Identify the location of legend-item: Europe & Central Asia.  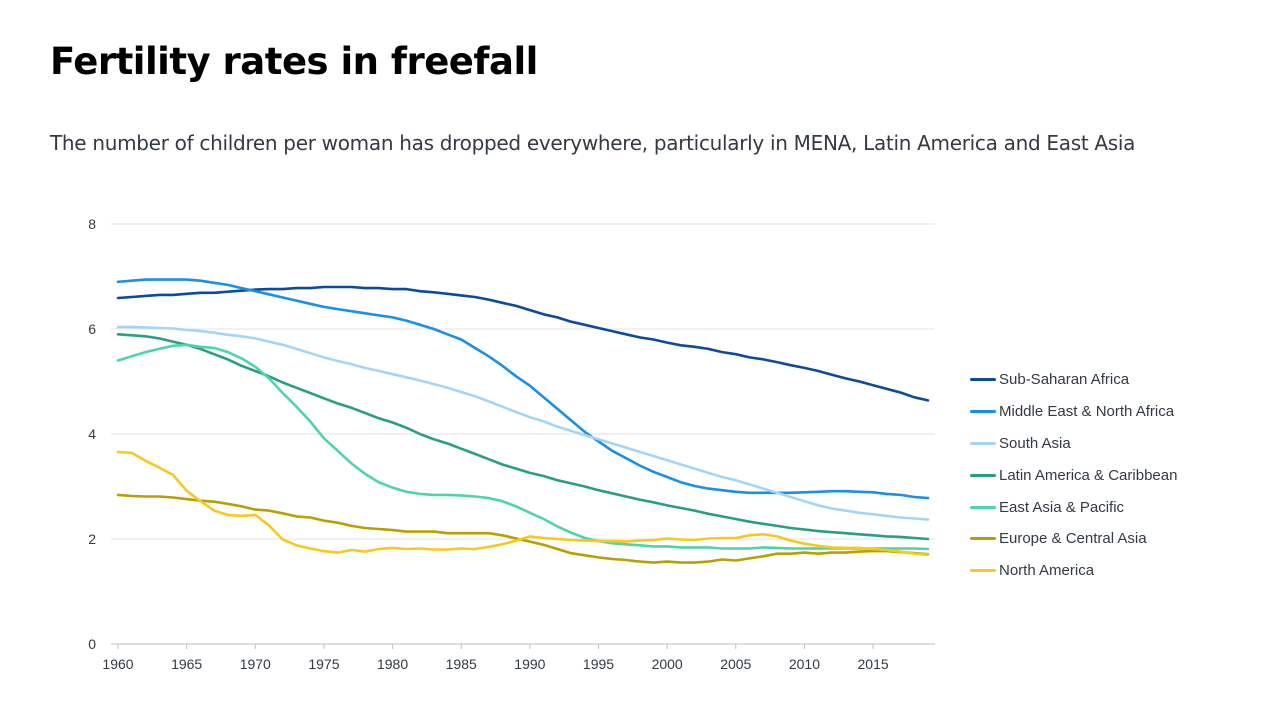
(1073, 539).